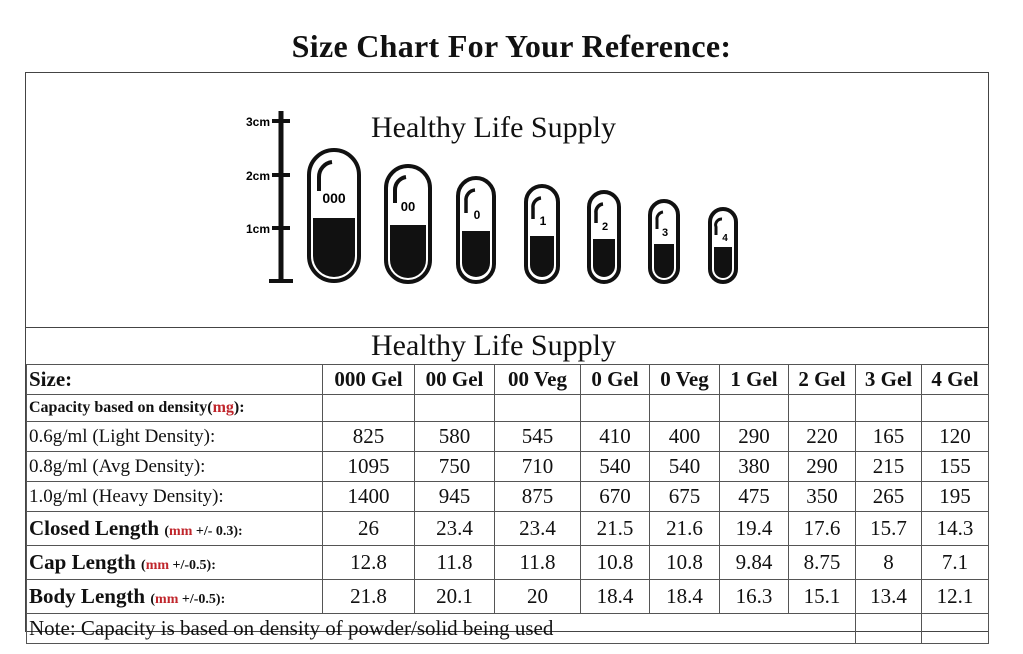 The width and height of the screenshot is (1023, 654). What do you see at coordinates (684, 496) in the screenshot?
I see `table-cell: 675` at bounding box center [684, 496].